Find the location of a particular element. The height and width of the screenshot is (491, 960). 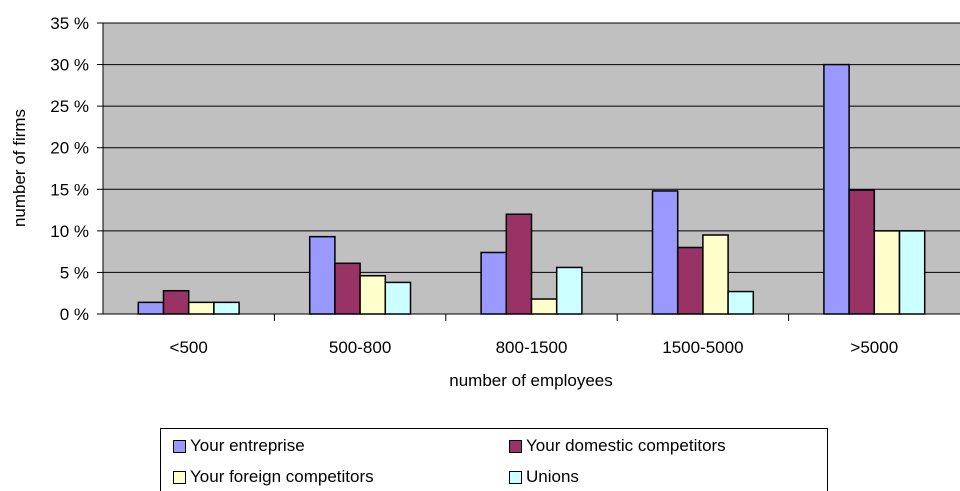

y-tick-label: 30 % is located at coordinates (69, 65).